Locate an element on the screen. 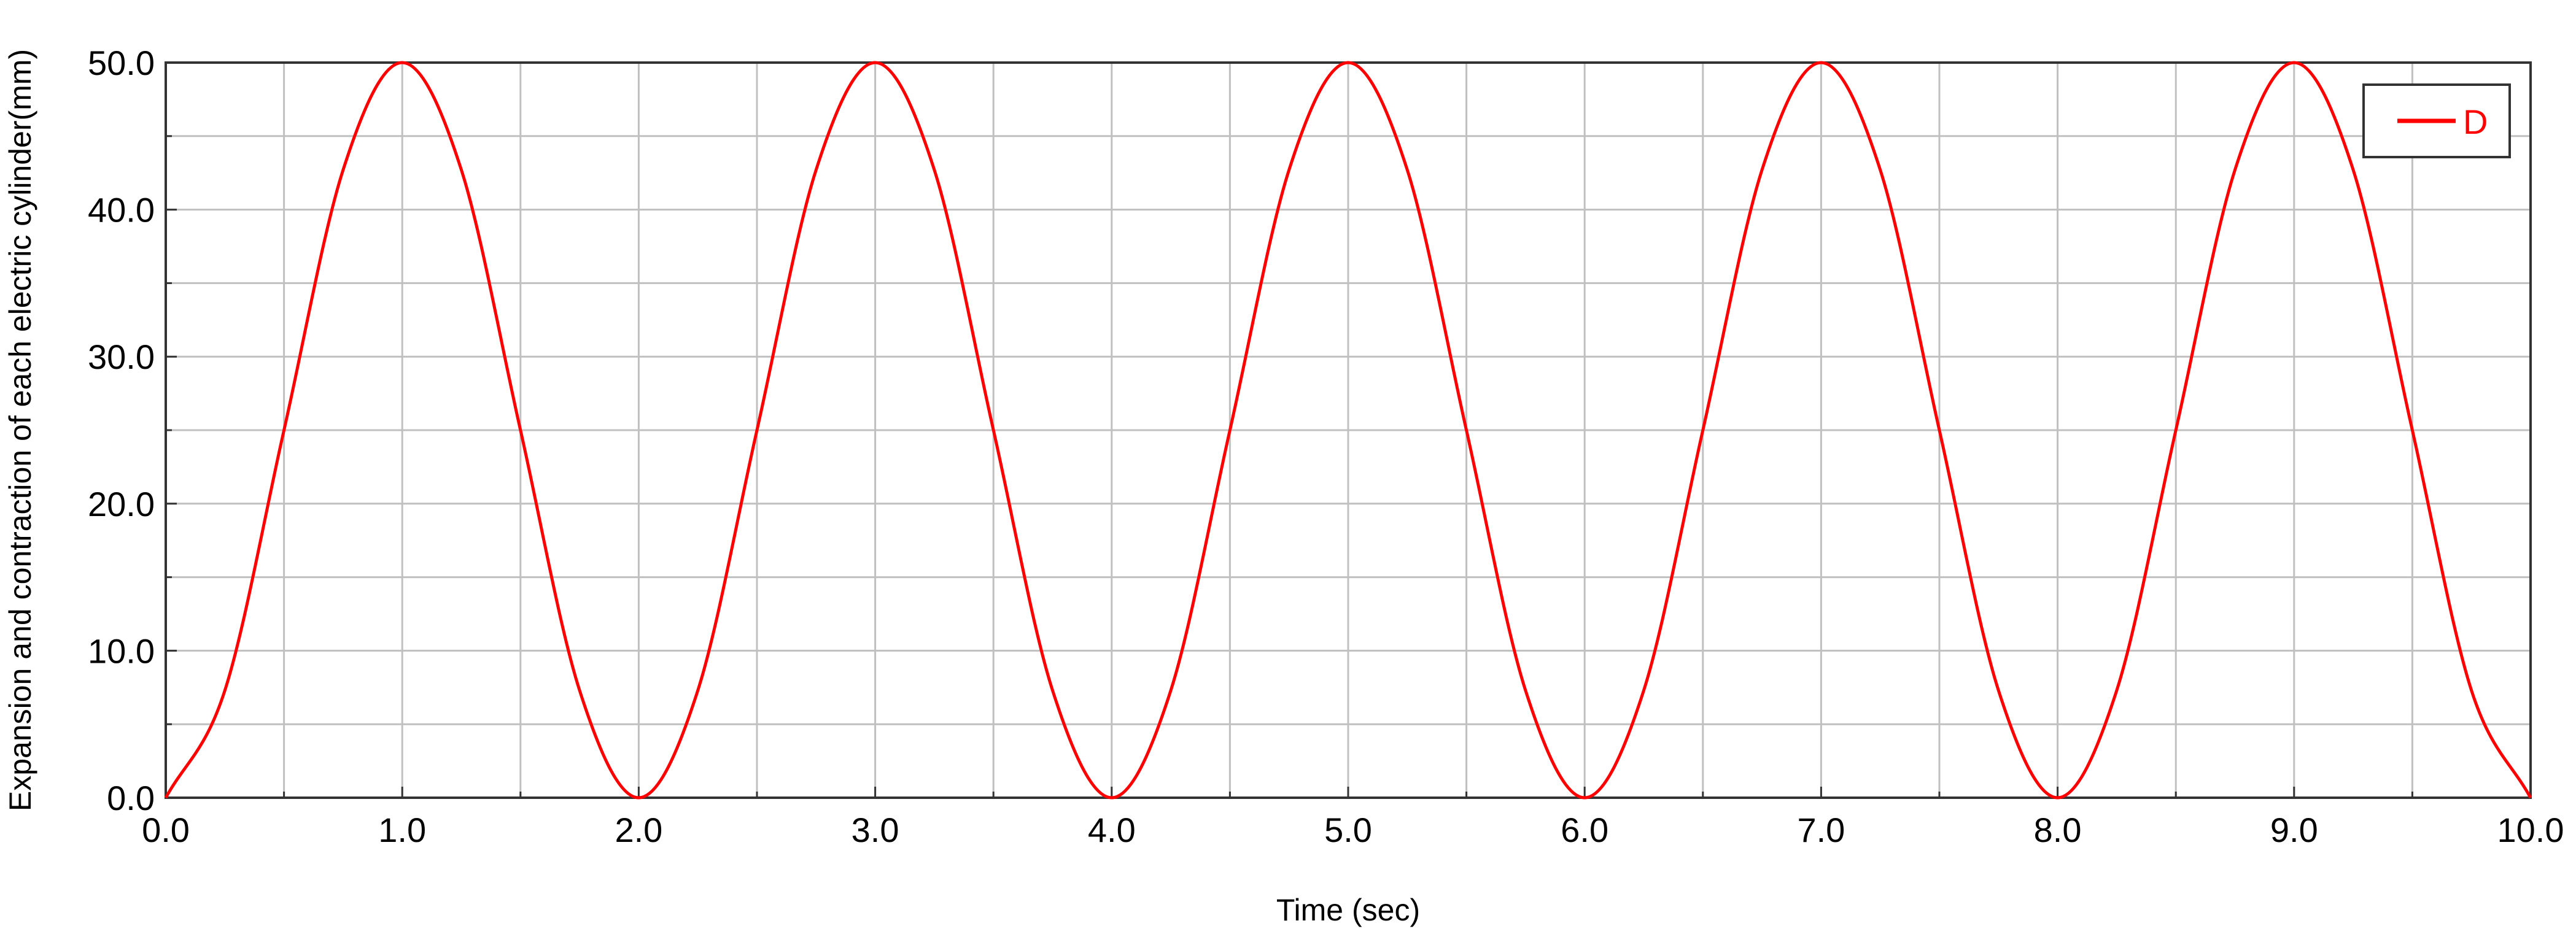  x-axis-tick-labels: 0.0 1.0 2.0 3.0 4.0 5.0 6.0 7.0 8.0 9.0 10.0 is located at coordinates (1353, 830).